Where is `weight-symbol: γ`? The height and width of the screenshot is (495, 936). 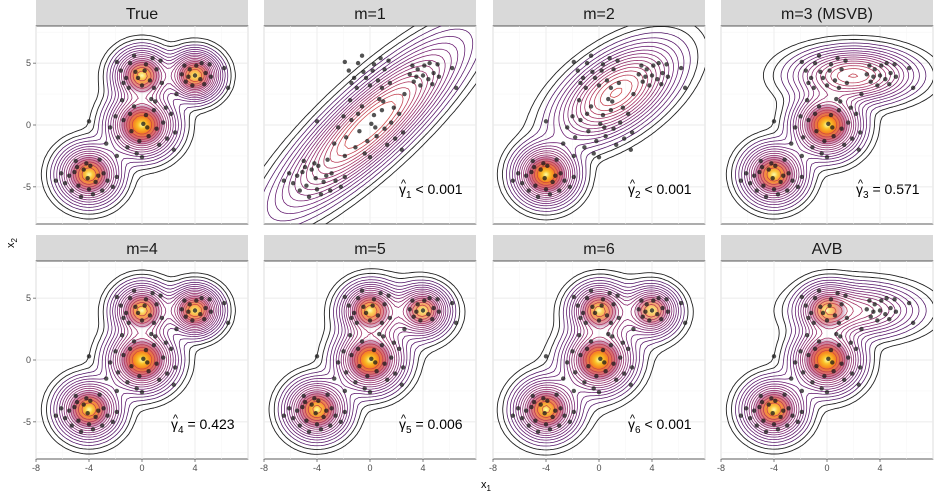
weight-symbol: γ is located at coordinates (631, 424).